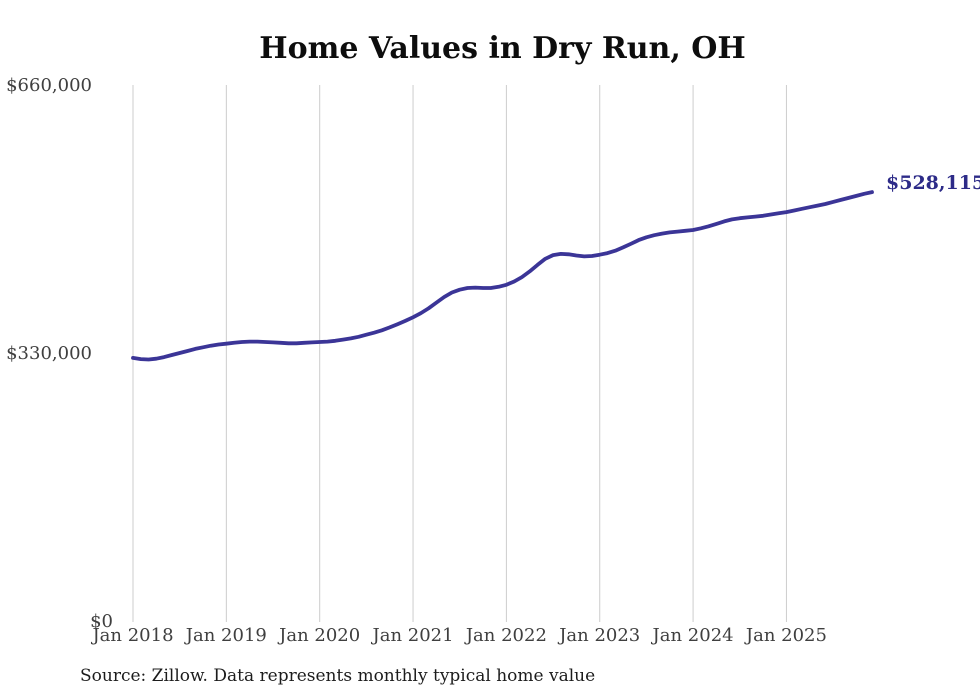  I want to click on x-tick-label: Jan 2018, so click(131, 635).